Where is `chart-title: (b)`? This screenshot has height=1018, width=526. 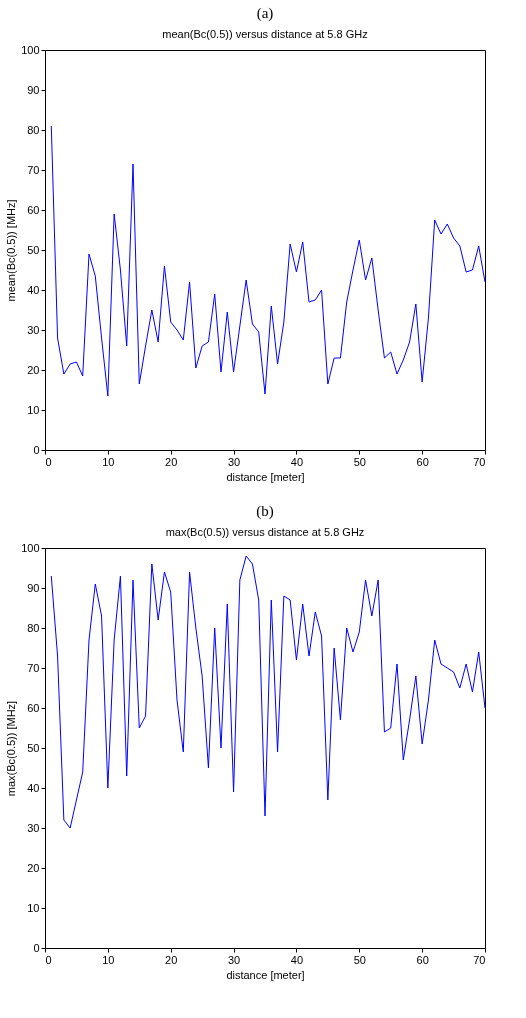 chart-title: (b) is located at coordinates (265, 511).